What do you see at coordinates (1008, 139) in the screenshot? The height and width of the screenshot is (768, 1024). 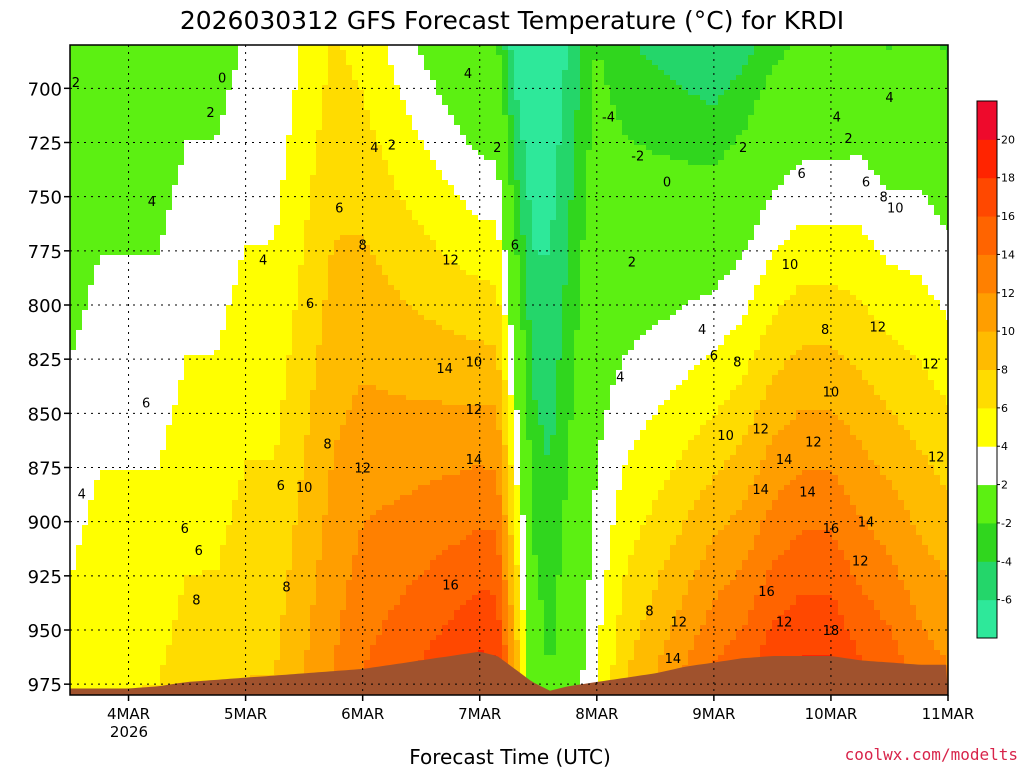 I see `colorbar-tick-label: 20` at bounding box center [1008, 139].